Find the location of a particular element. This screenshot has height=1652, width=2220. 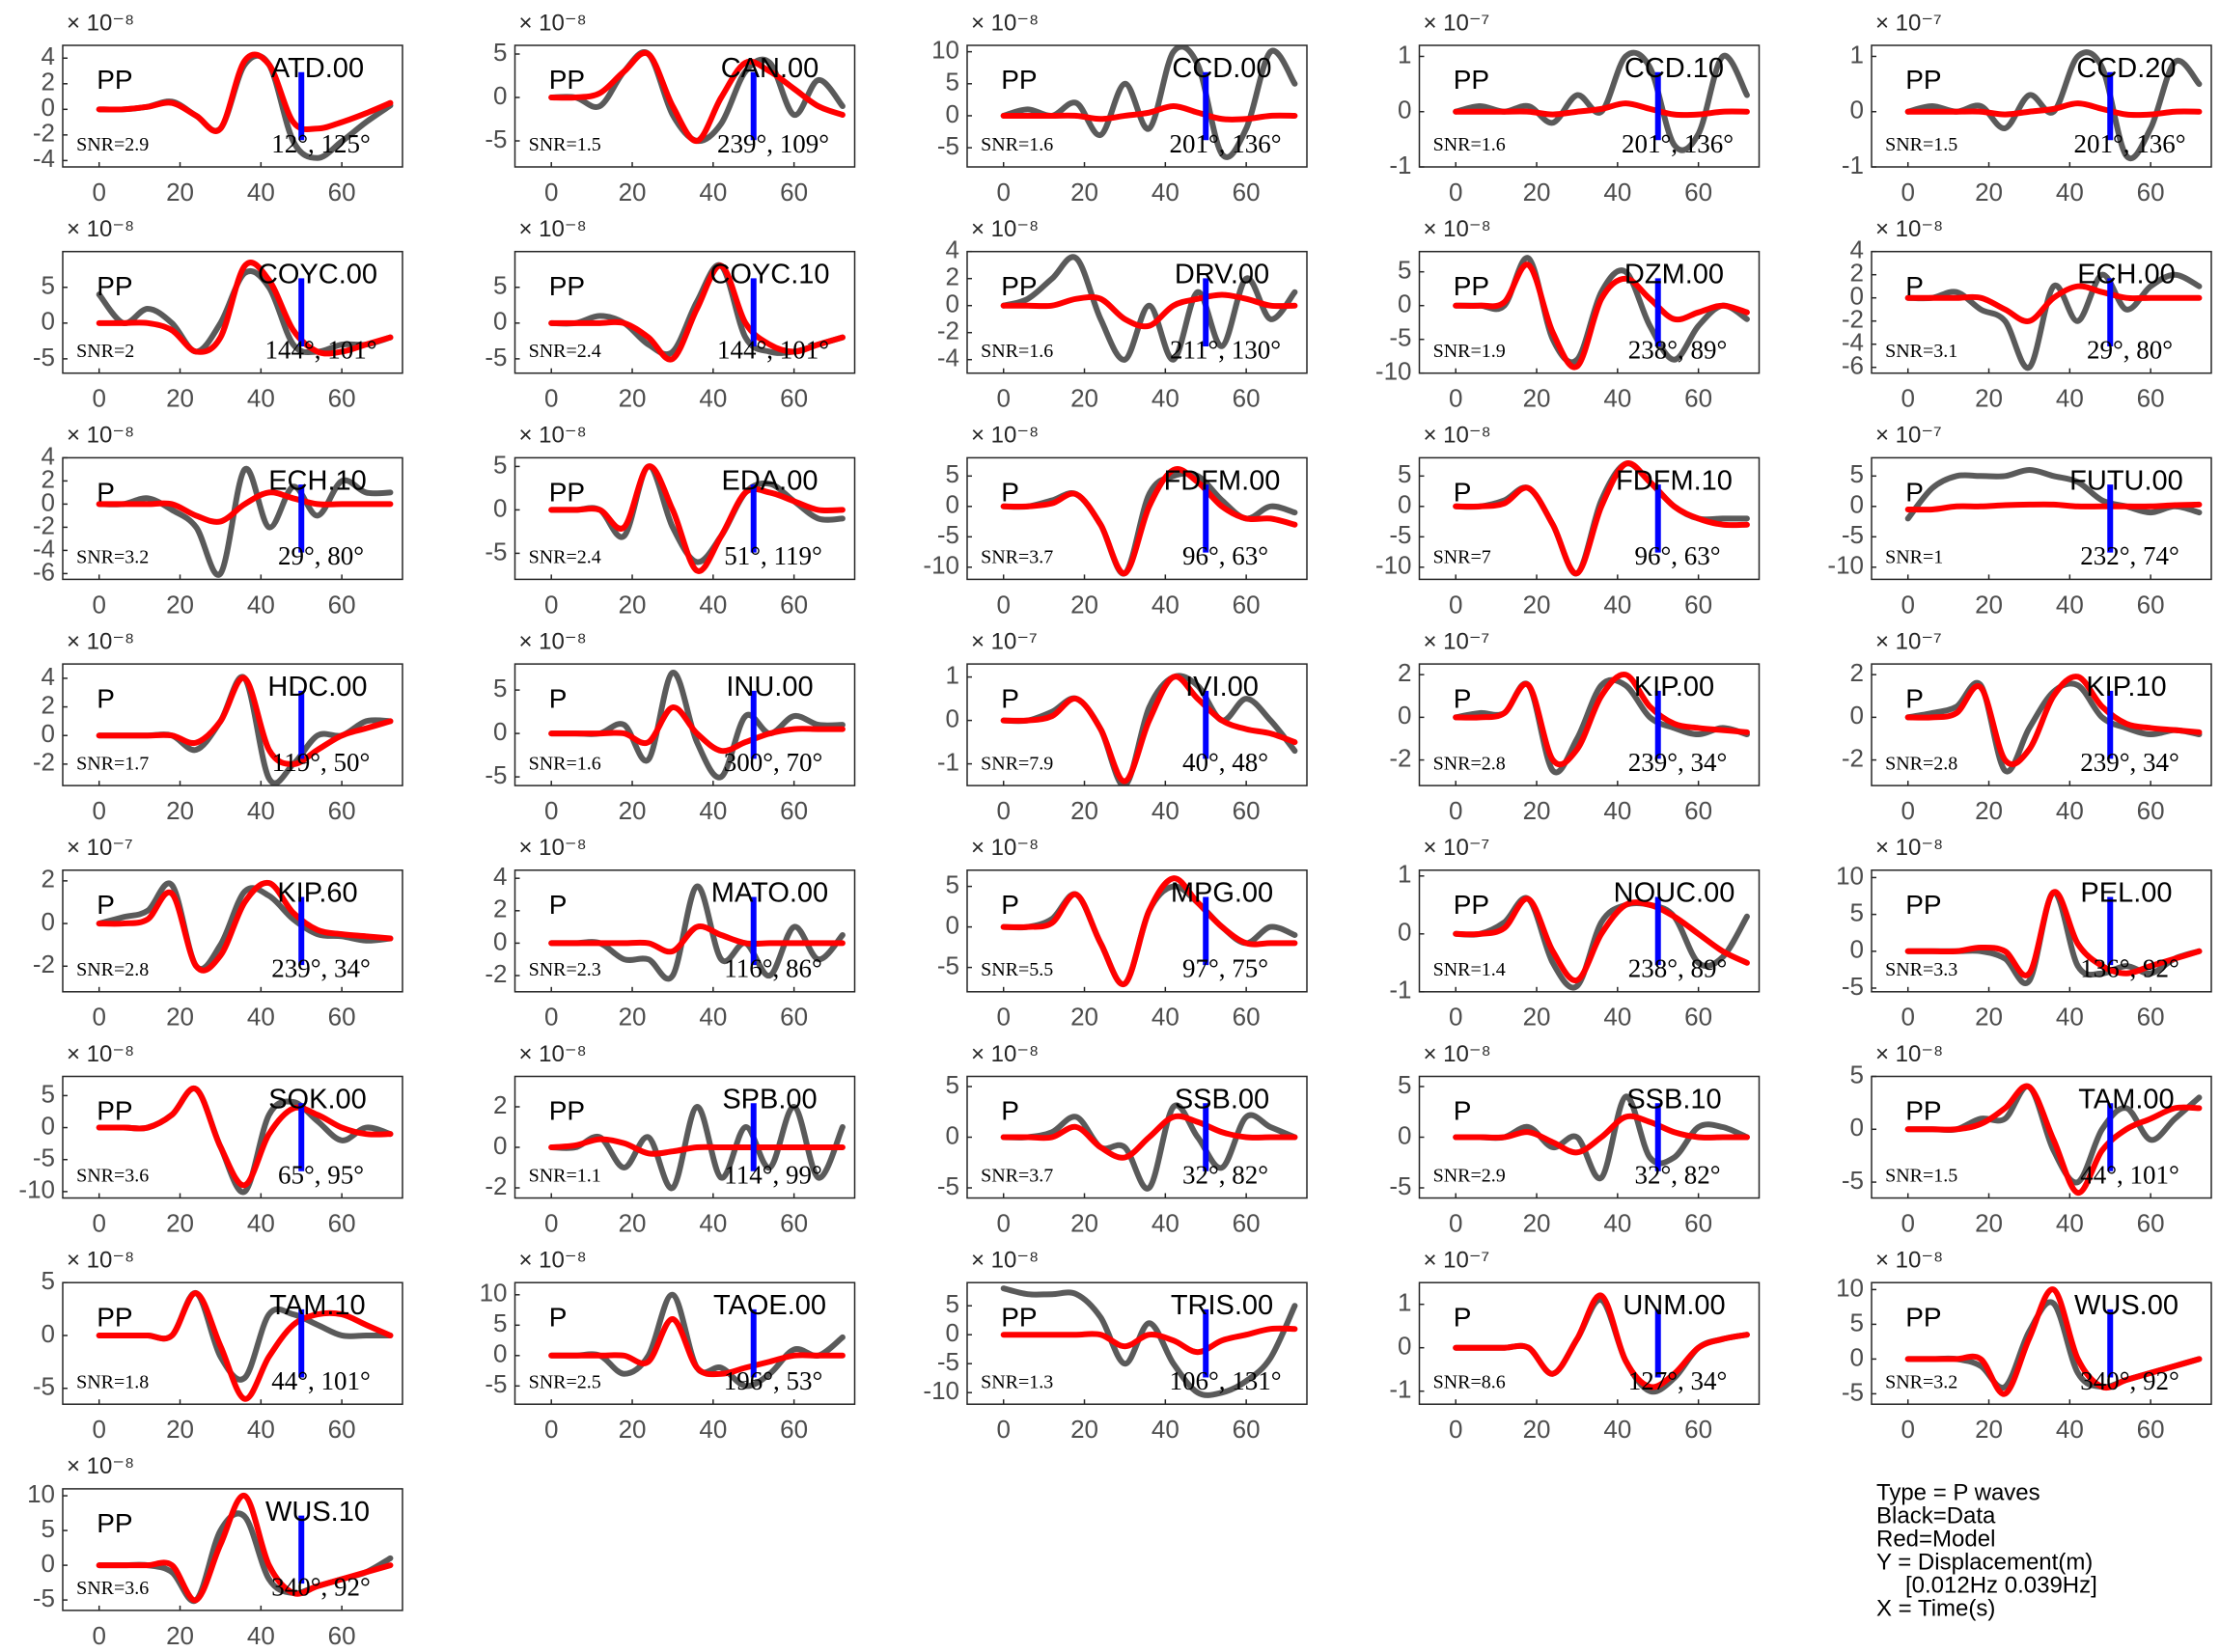

azimuth-label: 239°, 109° is located at coordinates (773, 143).